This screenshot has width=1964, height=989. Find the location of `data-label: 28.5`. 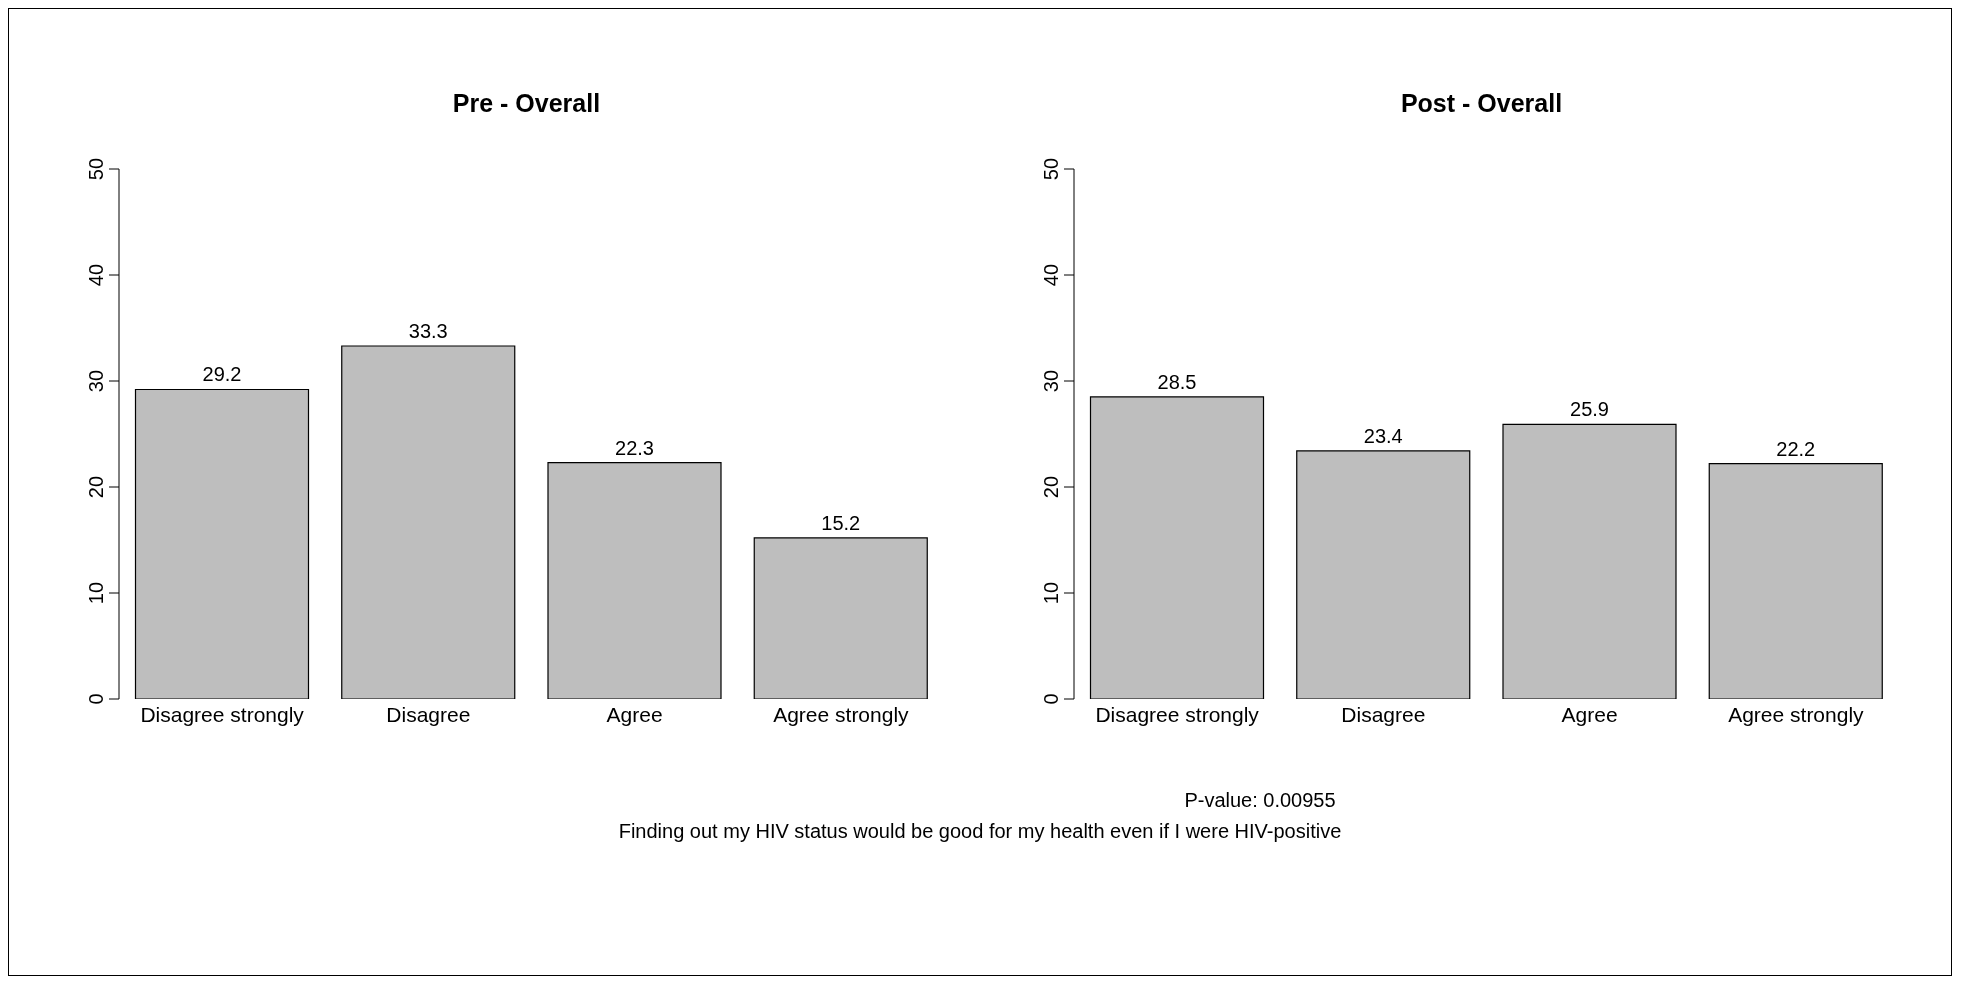

data-label: 28.5 is located at coordinates (1177, 381).